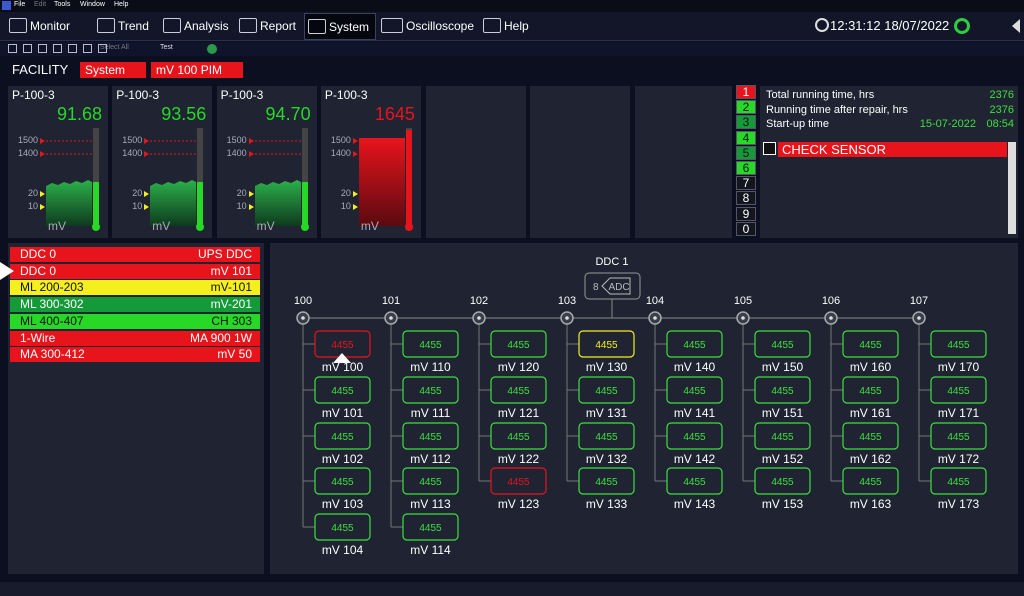 This screenshot has width=1024, height=596. Describe the element at coordinates (133, 26) in the screenshot. I see `tab-label: Trend` at that location.